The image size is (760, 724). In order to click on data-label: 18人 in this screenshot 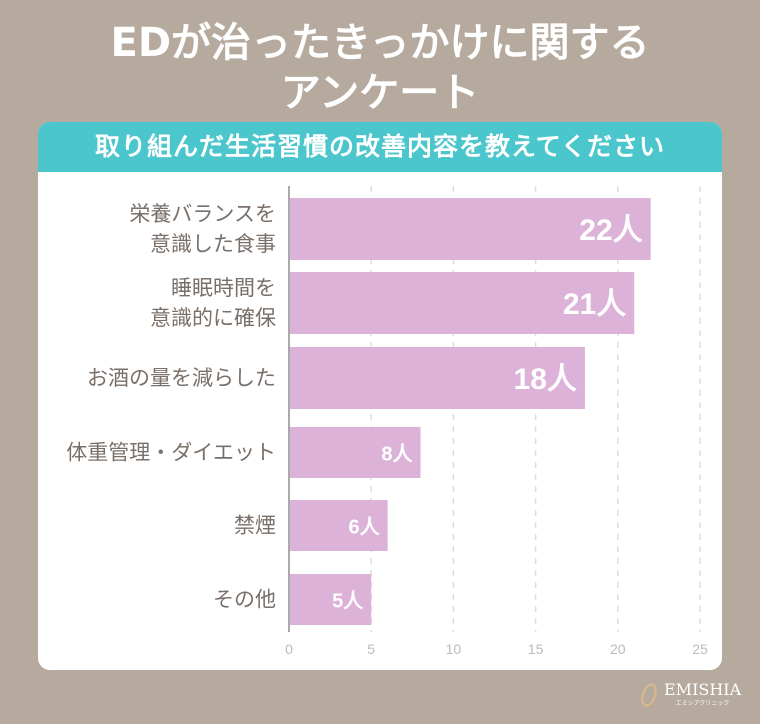, I will do `click(545, 379)`.